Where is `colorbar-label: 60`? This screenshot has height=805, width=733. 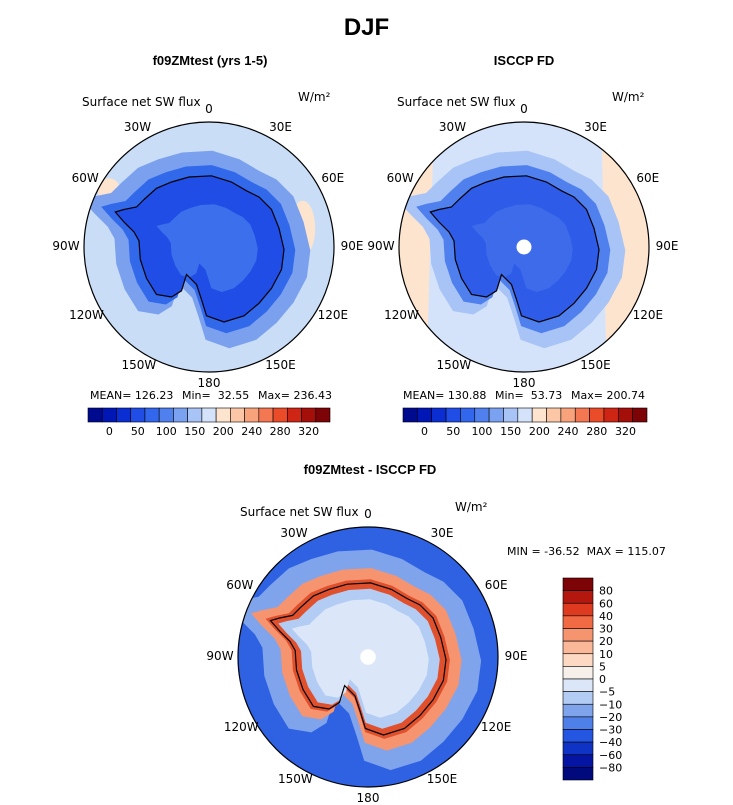 colorbar-label: 60 is located at coordinates (606, 603).